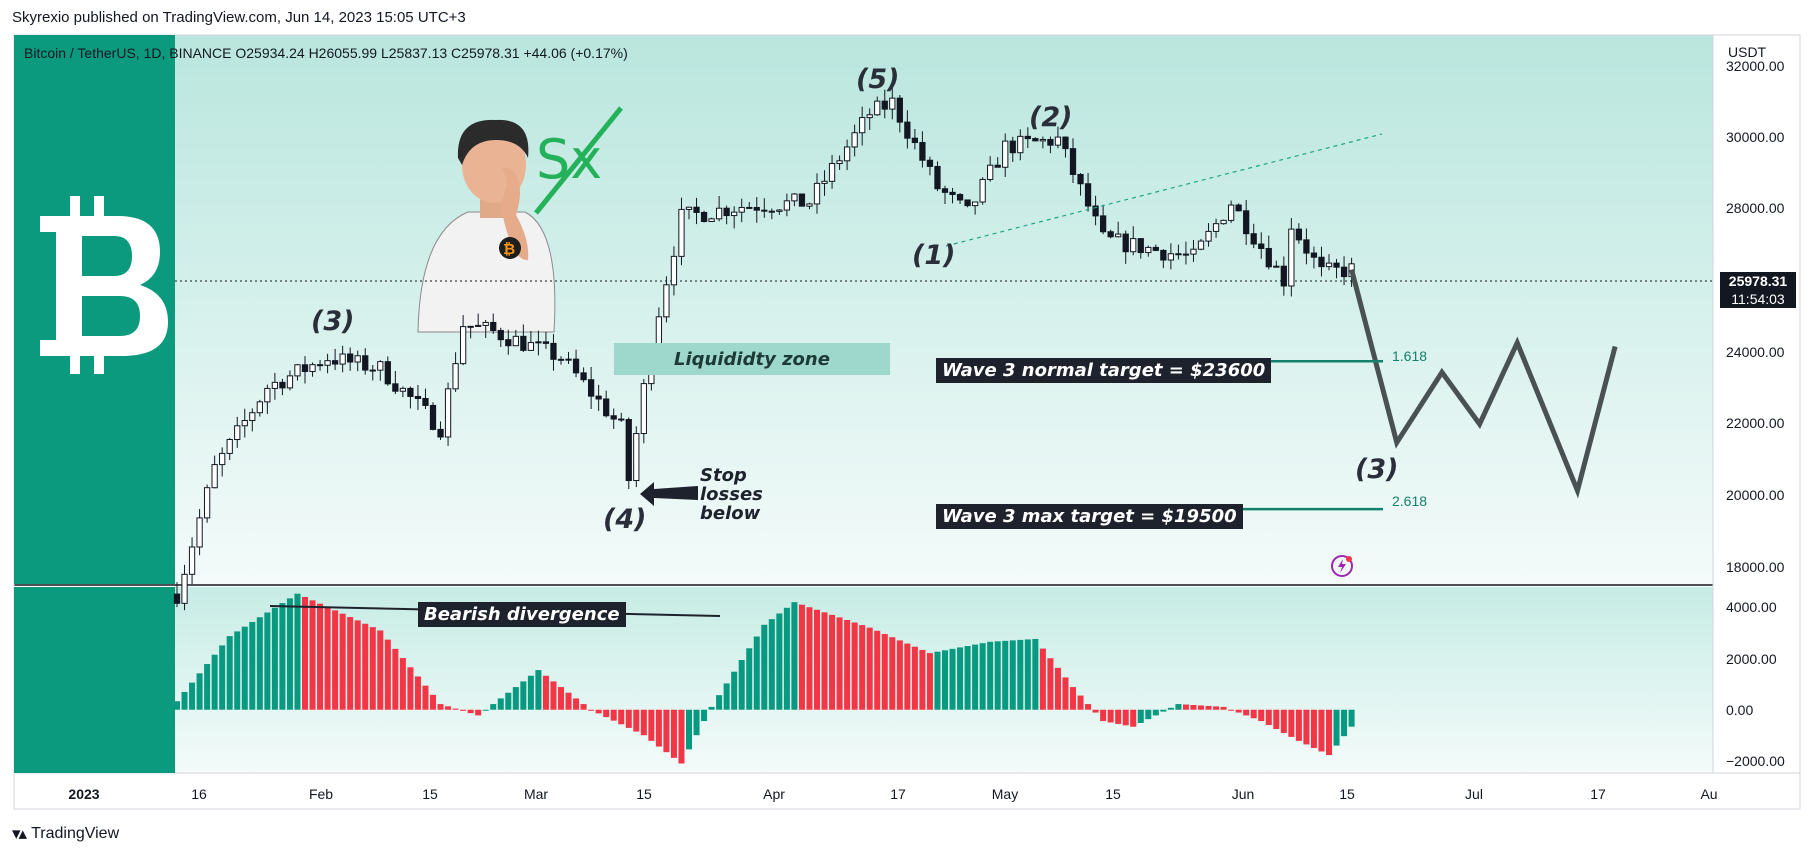 The height and width of the screenshot is (856, 1813). Describe the element at coordinates (128, 53) in the screenshot. I see `symbol-name: Bitcoin / TetherUS, 1D, BINANCE` at that location.